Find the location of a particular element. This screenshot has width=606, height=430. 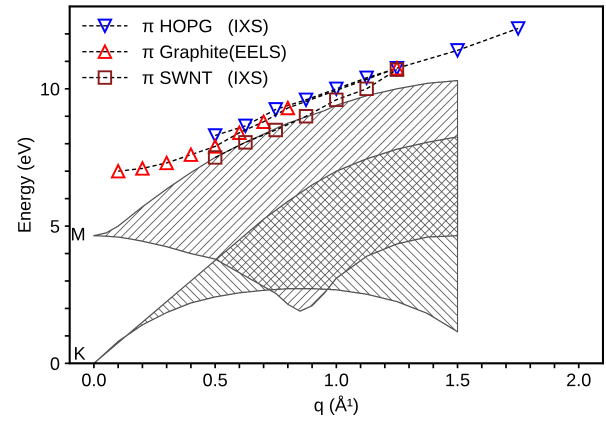

x-tick-label: 0.5 is located at coordinates (215, 380).